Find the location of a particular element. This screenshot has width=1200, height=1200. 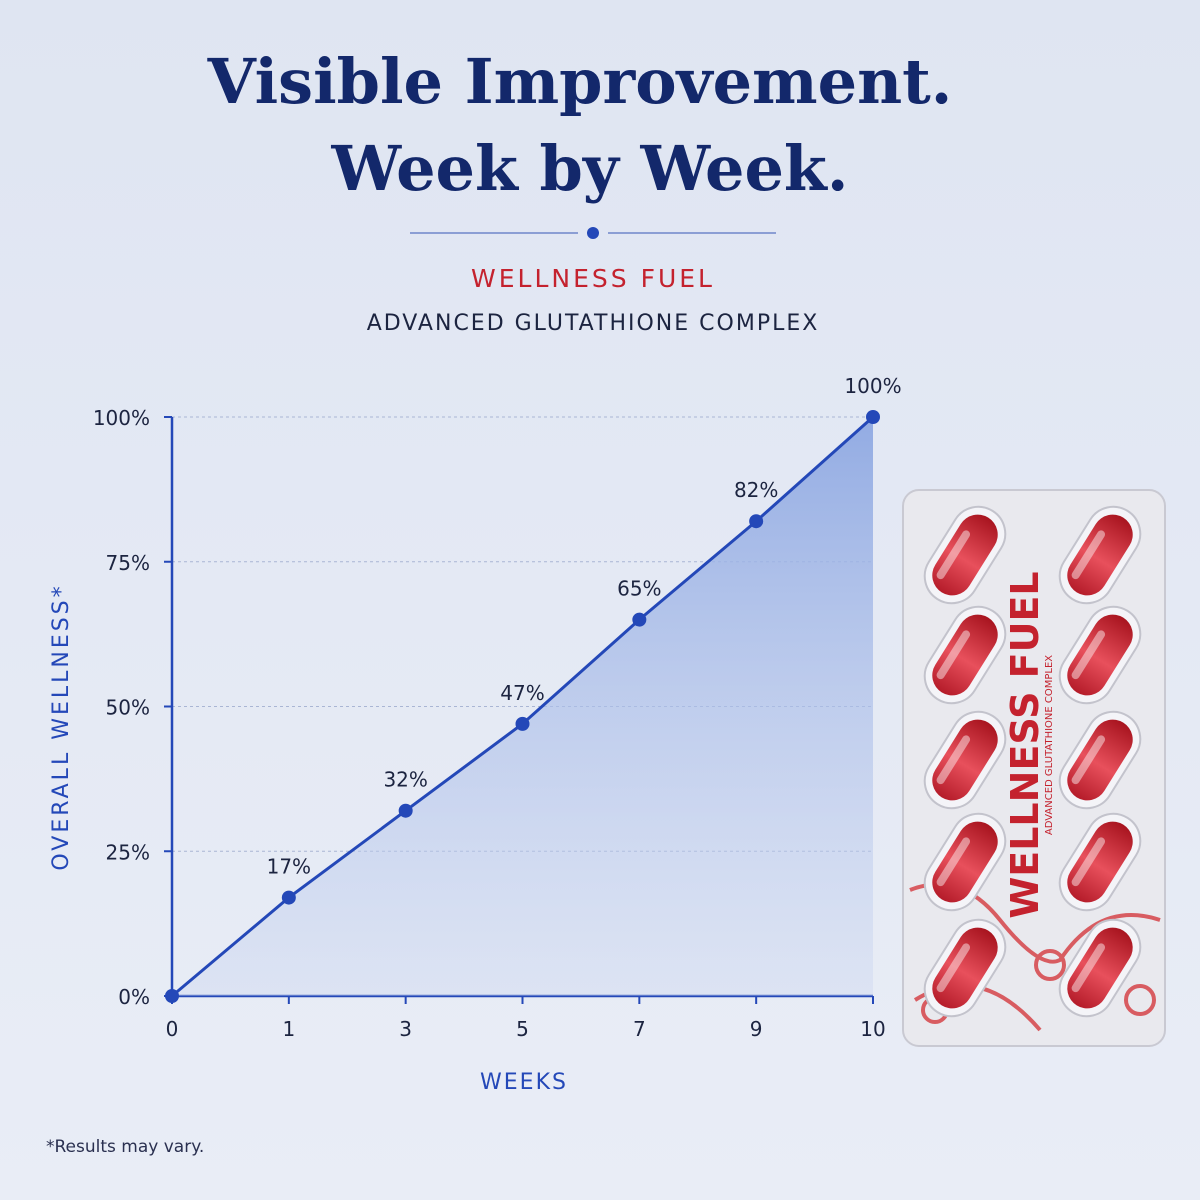

data-label: 100% is located at coordinates (872, 386).